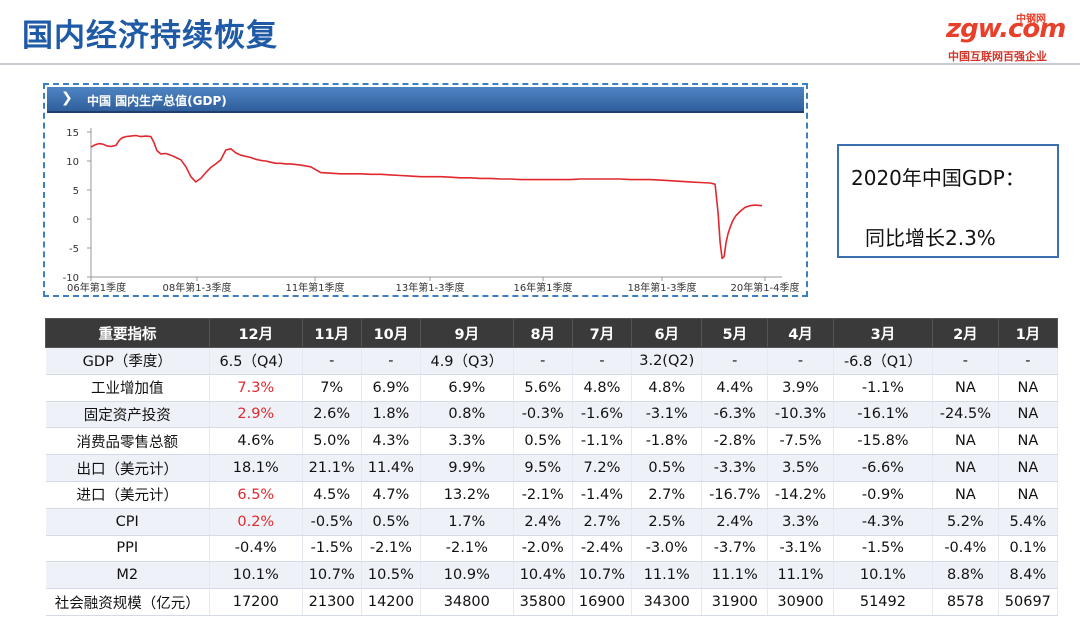  Describe the element at coordinates (467, 415) in the screenshot. I see `table-cell: 0.8%` at that location.